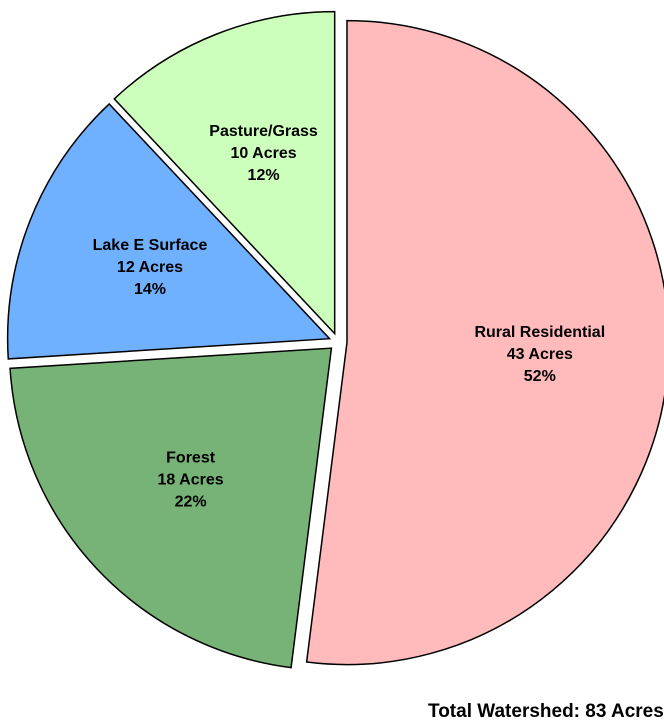  What do you see at coordinates (191, 458) in the screenshot?
I see `slice-label: Forest` at bounding box center [191, 458].